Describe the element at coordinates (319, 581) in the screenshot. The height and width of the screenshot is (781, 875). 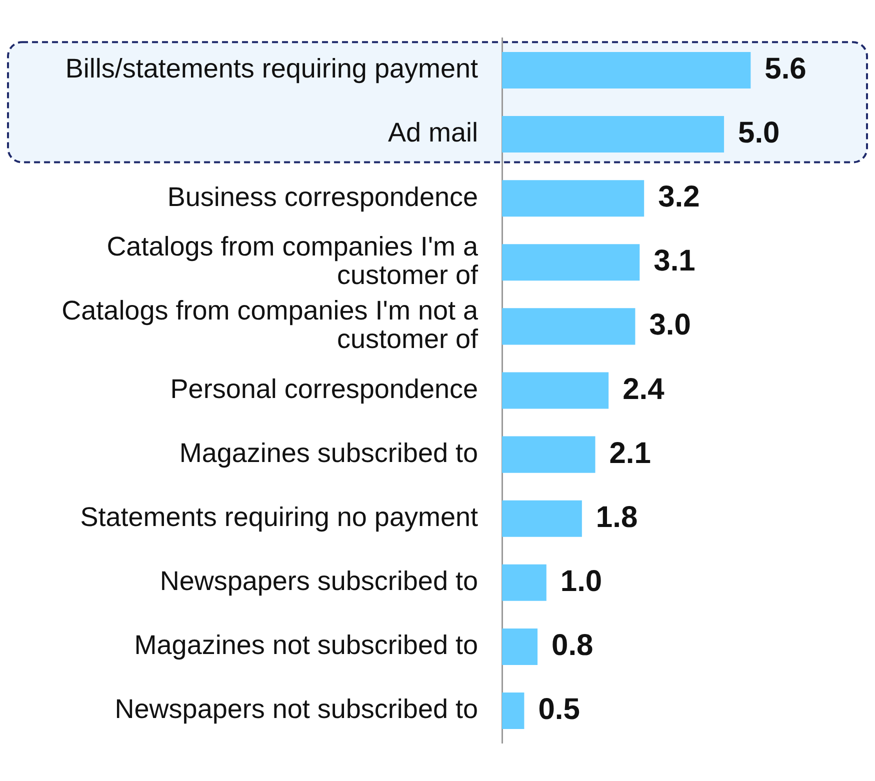
I see `y-tick-label: Newspapers subscribed to` at that location.